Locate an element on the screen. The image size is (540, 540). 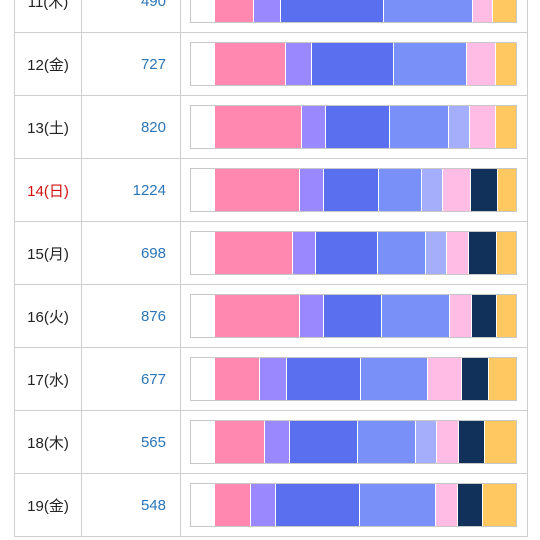
count-link: 1224 is located at coordinates (131, 190).